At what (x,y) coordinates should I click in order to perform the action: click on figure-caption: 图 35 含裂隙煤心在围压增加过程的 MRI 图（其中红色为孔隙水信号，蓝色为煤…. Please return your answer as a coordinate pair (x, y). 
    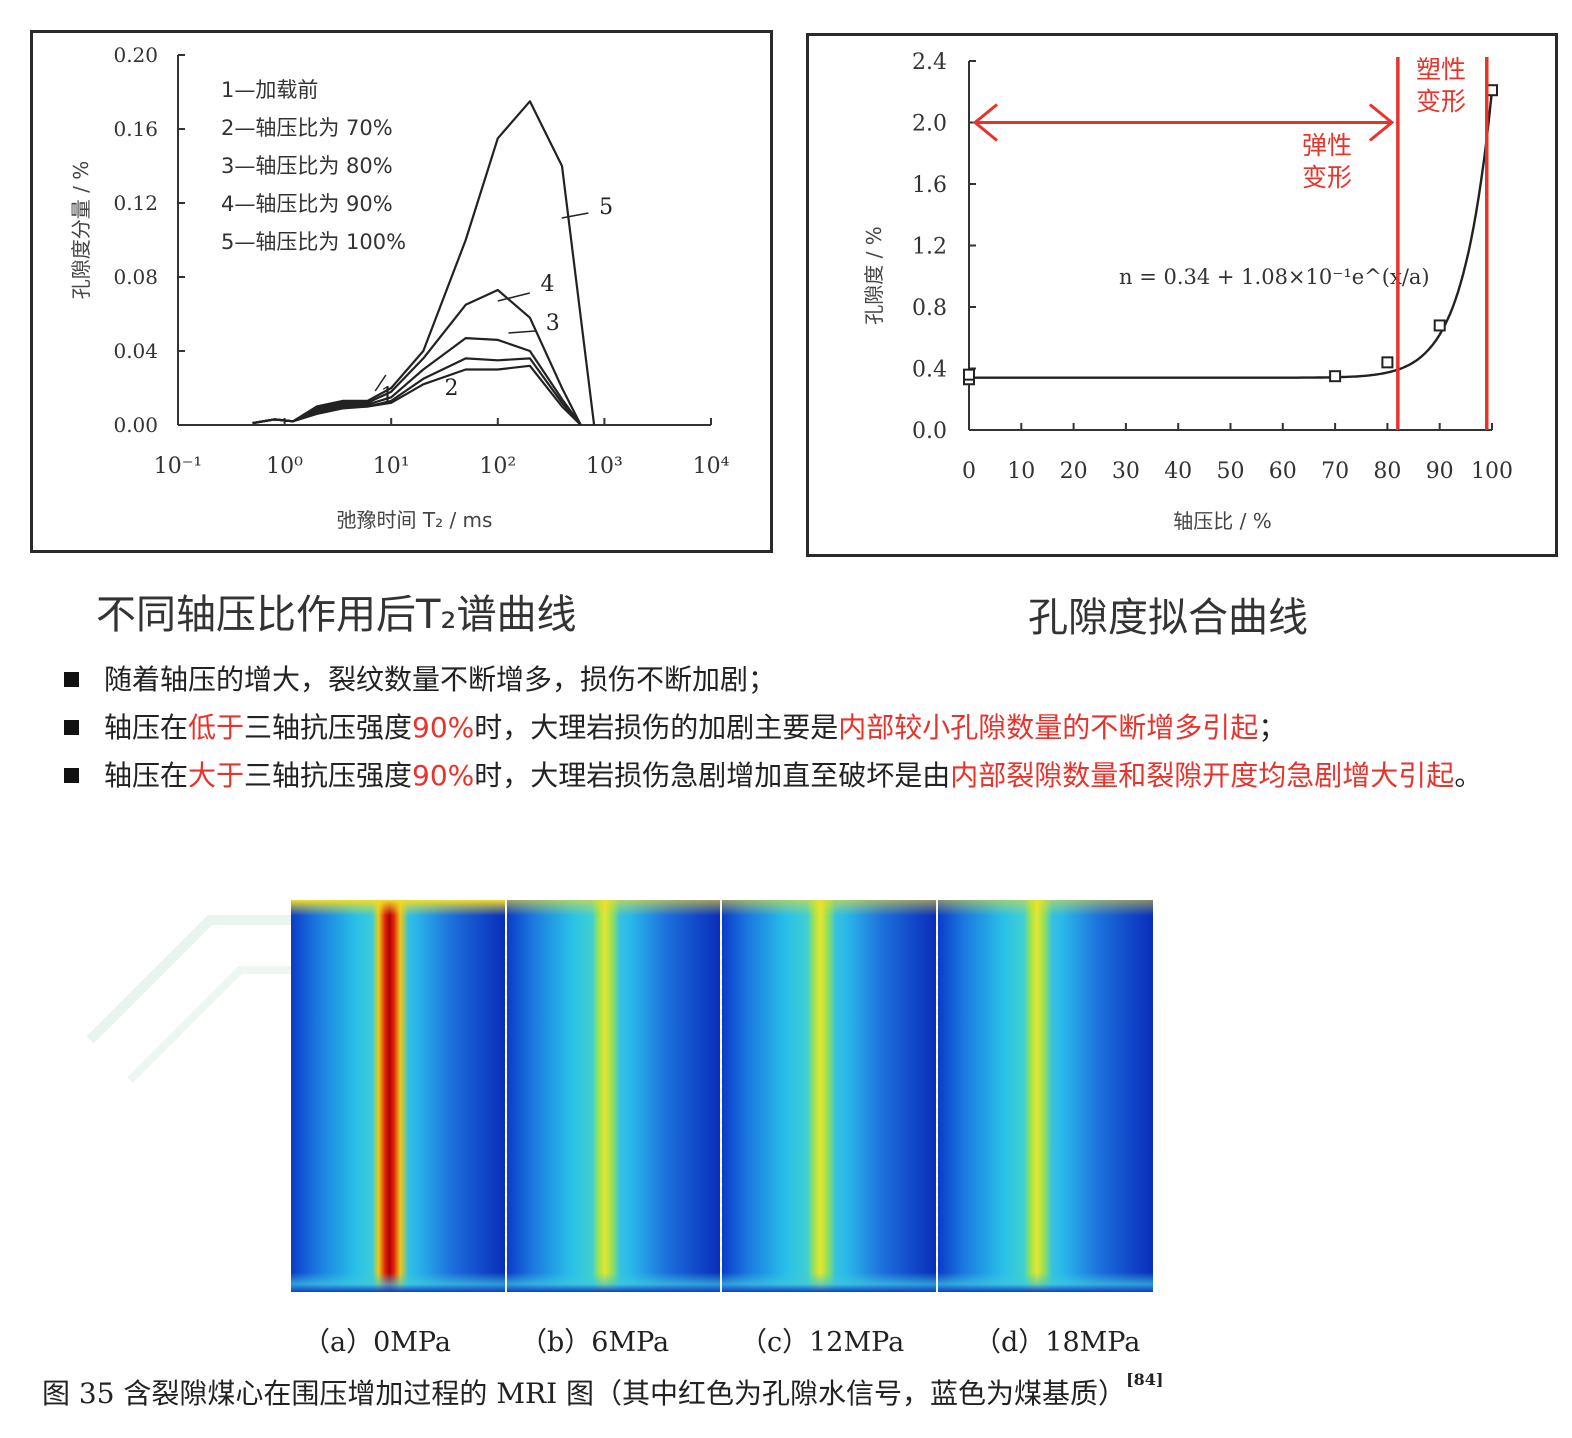
    Looking at the image, I should click on (603, 1391).